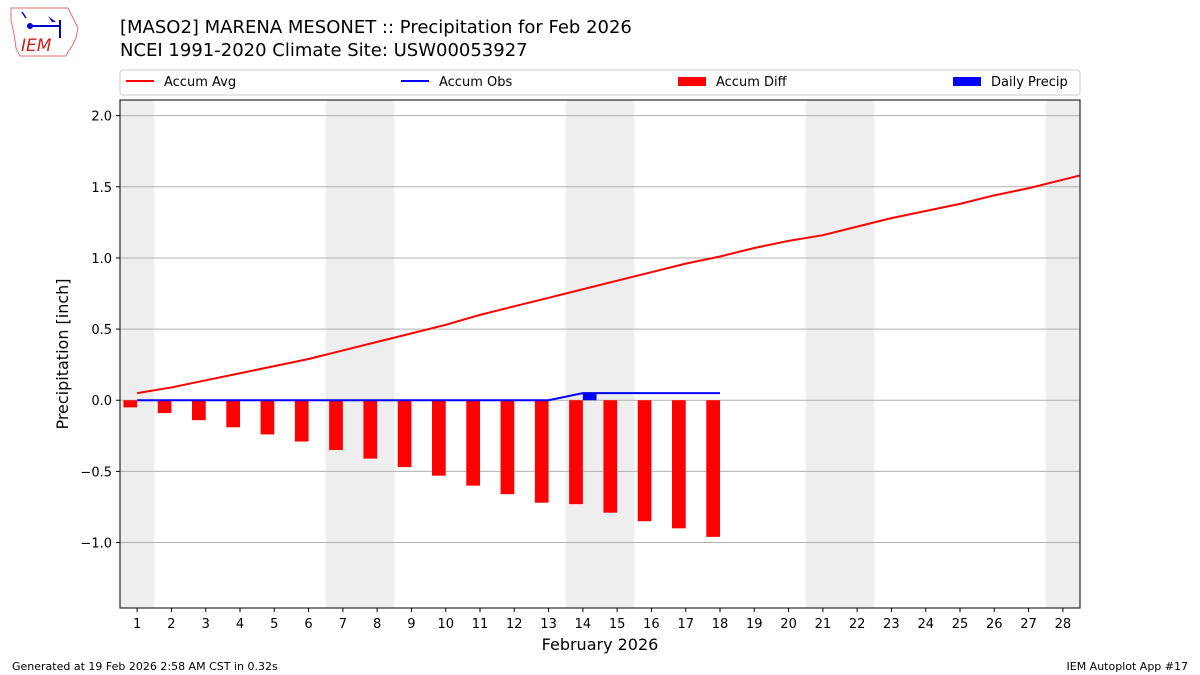  Describe the element at coordinates (343, 624) in the screenshot. I see `x-tick-label: 7` at that location.